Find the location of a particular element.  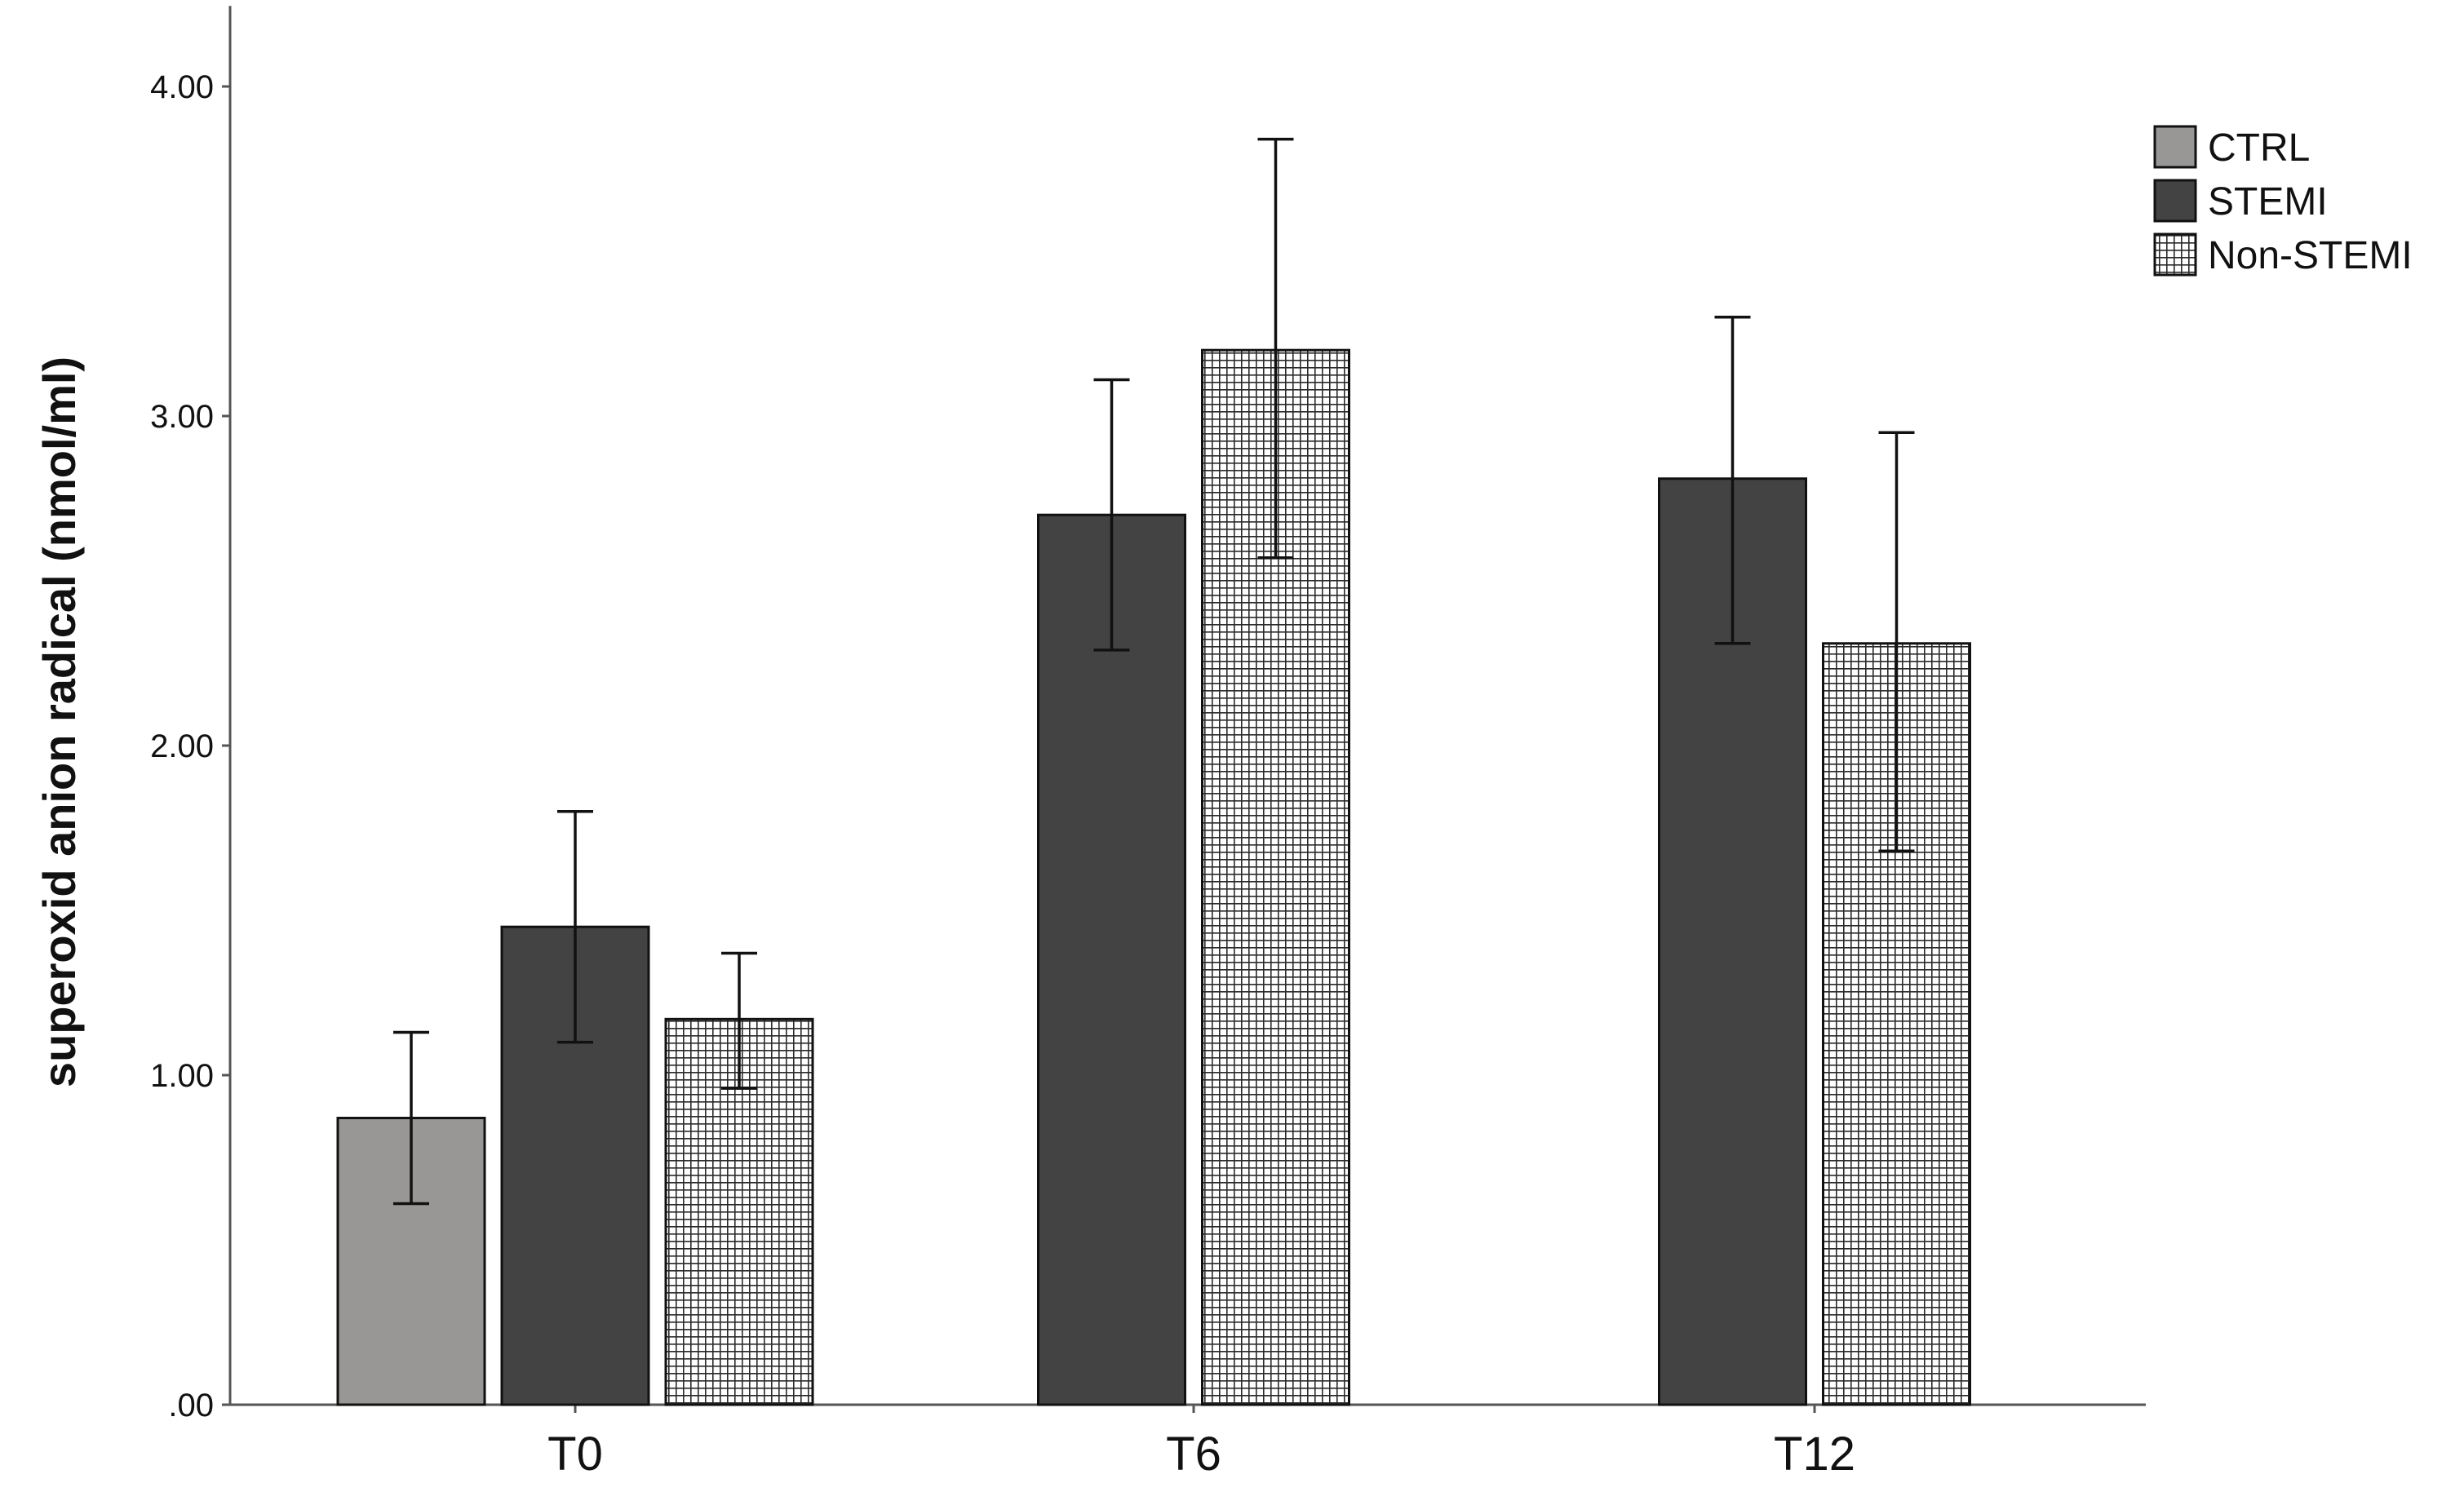

y-tick-label: 2.00 is located at coordinates (182, 746).